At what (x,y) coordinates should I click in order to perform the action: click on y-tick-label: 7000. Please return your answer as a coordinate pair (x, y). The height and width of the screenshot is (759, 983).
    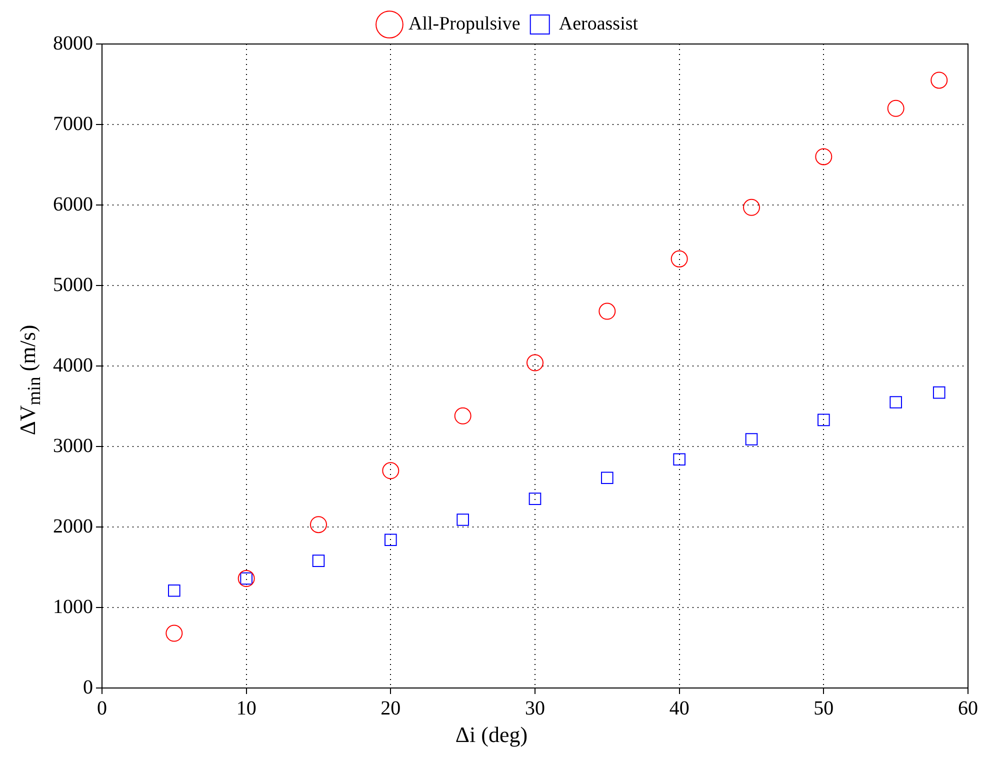
    Looking at the image, I should click on (73, 123).